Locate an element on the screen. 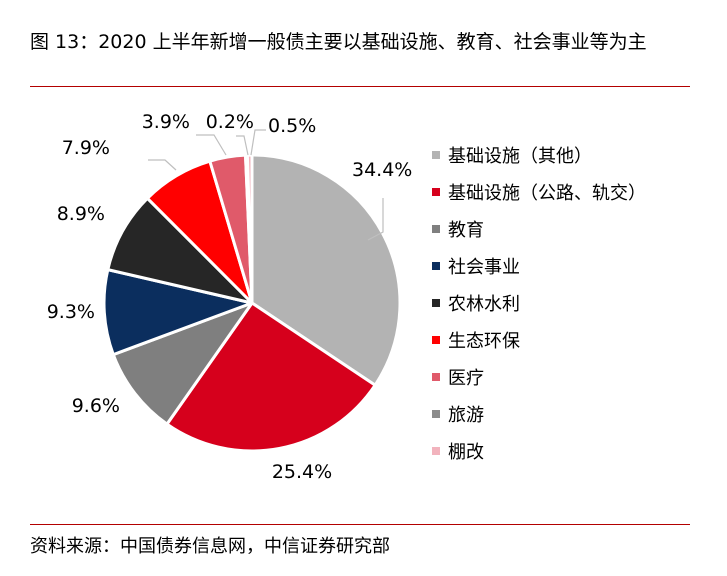  slice-data-label: 3.9% is located at coordinates (166, 122).